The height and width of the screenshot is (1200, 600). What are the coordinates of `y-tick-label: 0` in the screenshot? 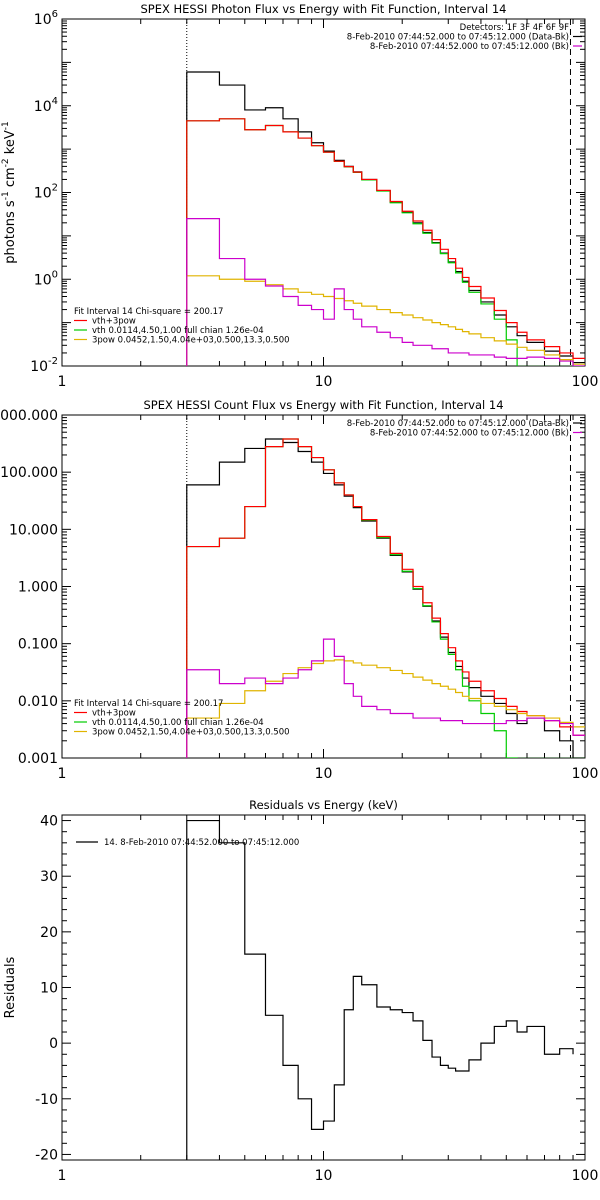 It's located at (53, 1044).